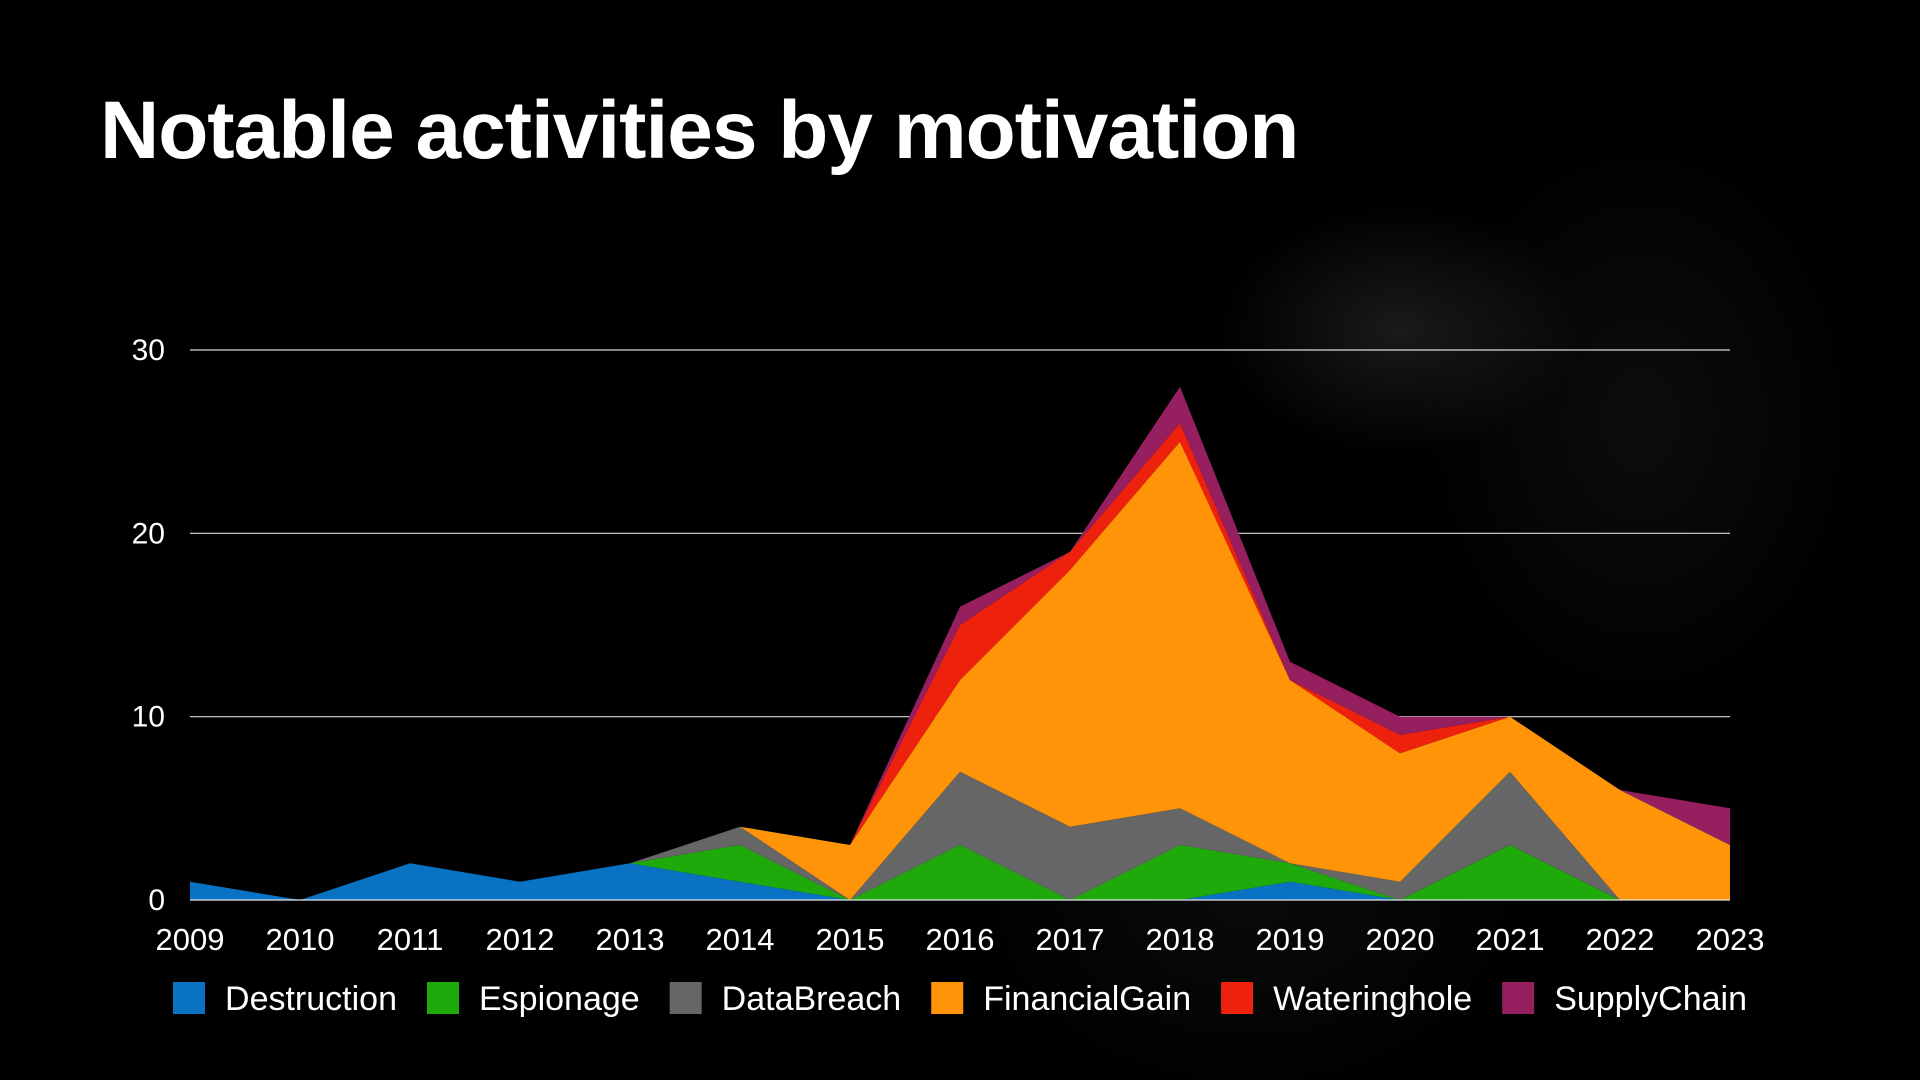 The height and width of the screenshot is (1080, 1920). I want to click on legend-item-financialgain: FinancialGain, so click(1061, 999).